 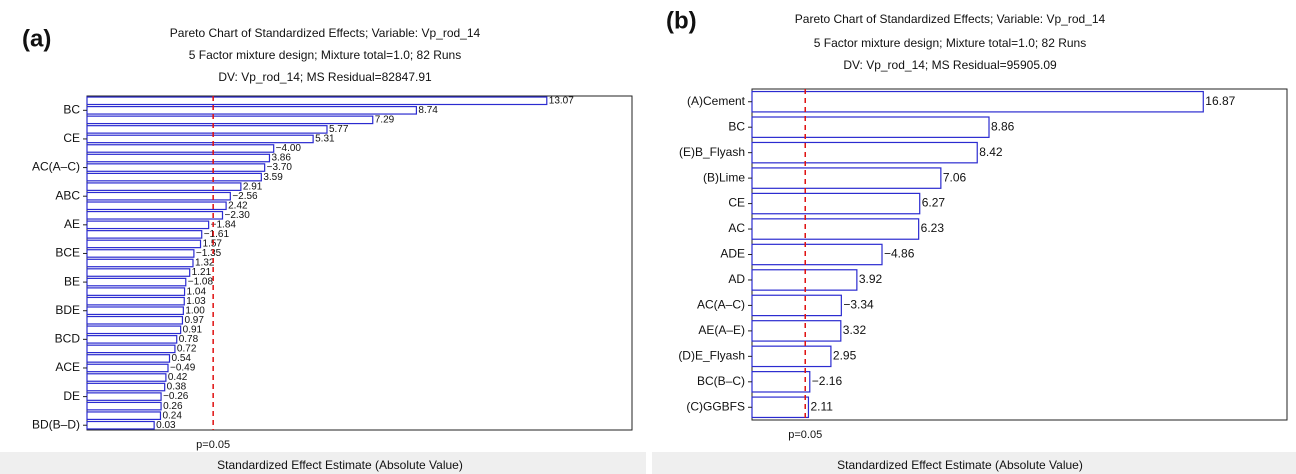 I want to click on y-tick-label: BCE, so click(x=67, y=253).